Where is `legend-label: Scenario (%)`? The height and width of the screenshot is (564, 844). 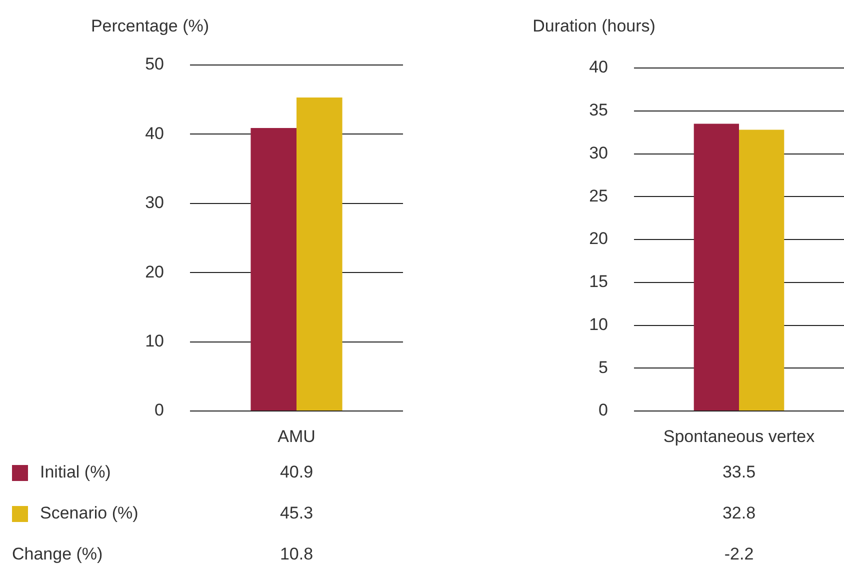
legend-label: Scenario (%) is located at coordinates (89, 513).